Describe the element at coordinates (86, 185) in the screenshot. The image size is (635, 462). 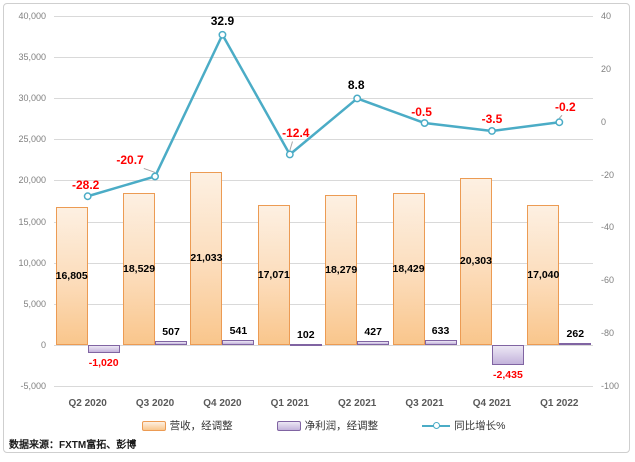
I see `yoy-value-label: -28.2` at that location.